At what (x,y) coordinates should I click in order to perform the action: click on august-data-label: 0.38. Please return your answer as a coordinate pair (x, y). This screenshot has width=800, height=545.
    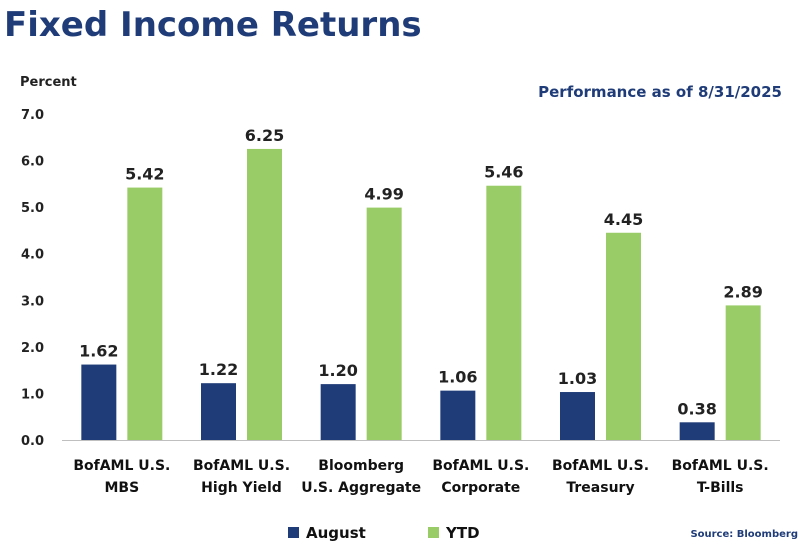
    Looking at the image, I should click on (696, 408).